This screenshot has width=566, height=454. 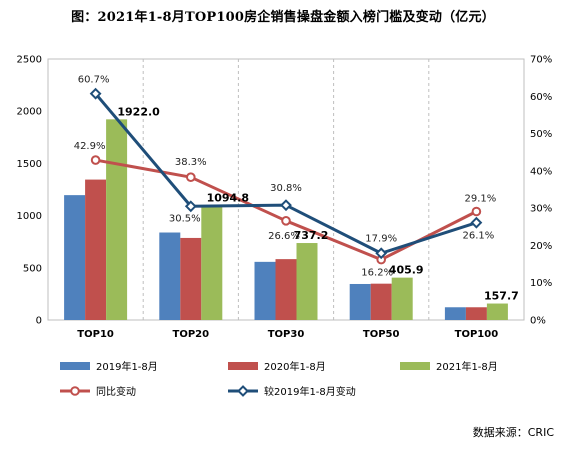 I want to click on yoy-label: 26.6%, so click(x=284, y=236).